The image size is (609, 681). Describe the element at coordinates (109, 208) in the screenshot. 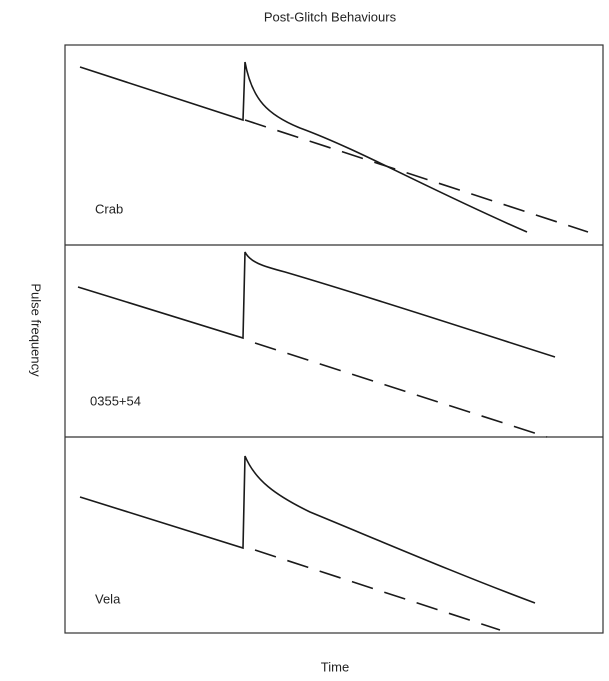

I see `panel-label: Crab` at that location.